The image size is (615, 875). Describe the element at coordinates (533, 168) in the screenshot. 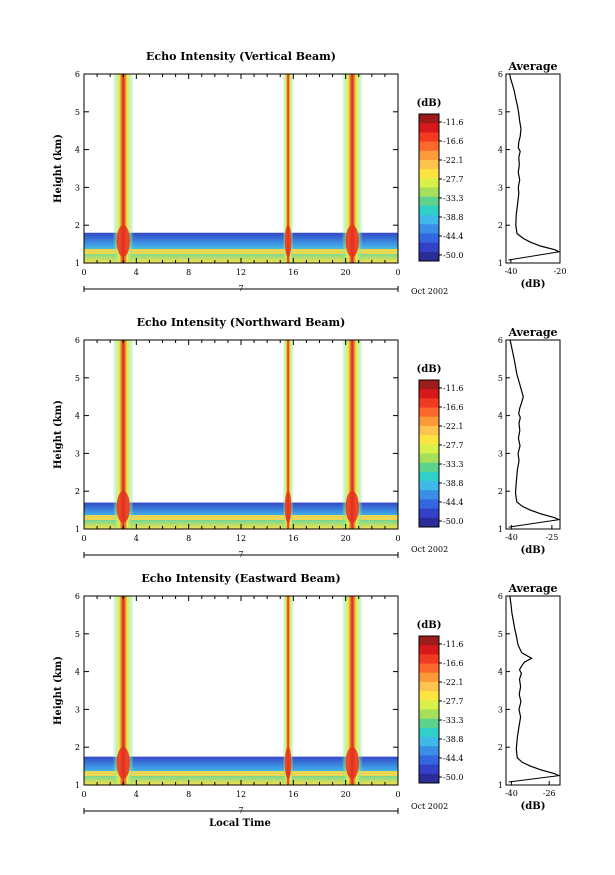

I see `average-frame` at that location.